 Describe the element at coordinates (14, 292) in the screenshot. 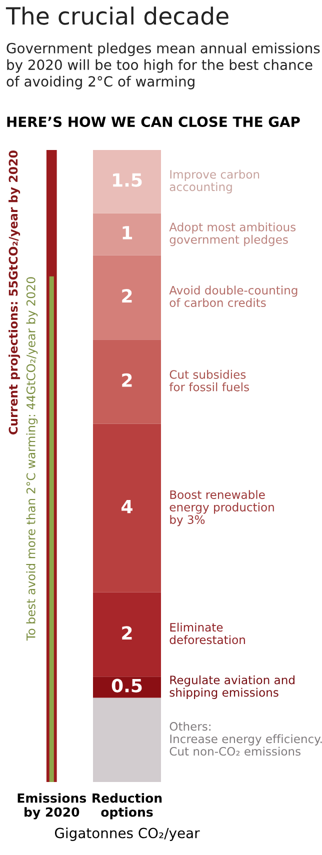

I see `text: Current projections: 55GtCO₂/year by 2020` at that location.